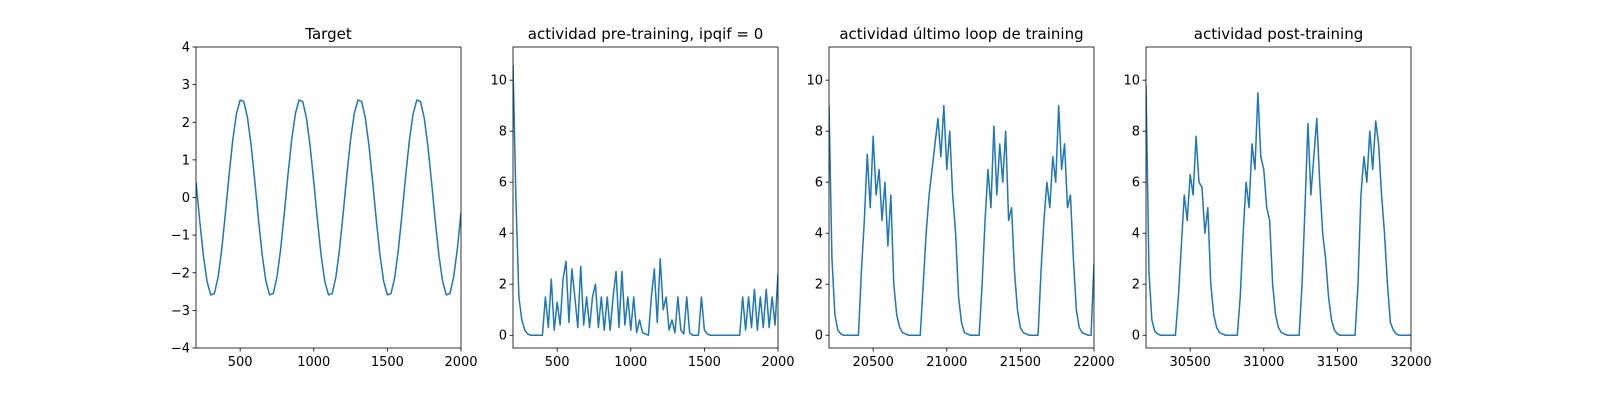 The image size is (1600, 400). Describe the element at coordinates (1020, 362) in the screenshot. I see `x-tick-label: 21500` at that location.